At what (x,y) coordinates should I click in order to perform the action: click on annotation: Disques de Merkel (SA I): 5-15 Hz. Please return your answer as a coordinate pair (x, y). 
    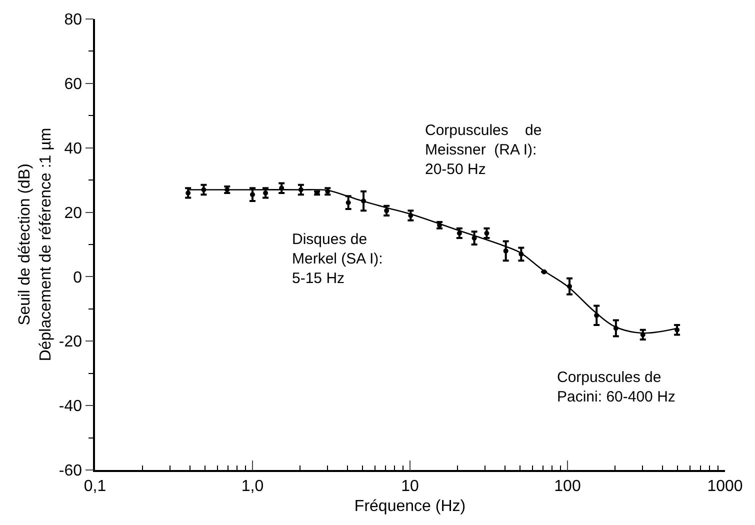
    Looking at the image, I should click on (337, 259).